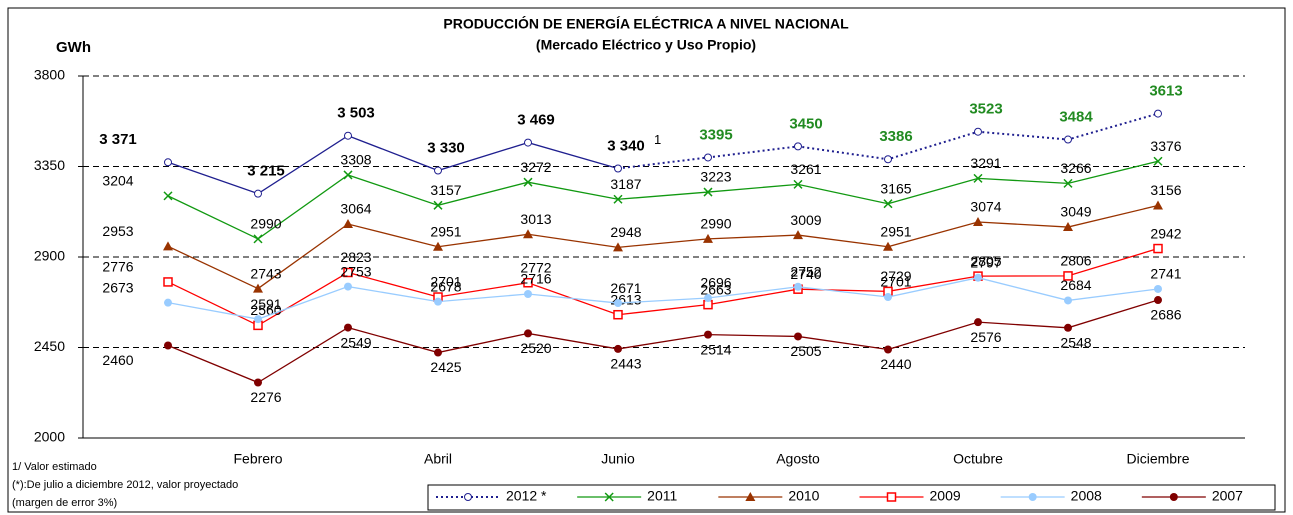  I want to click on data-label: 2823, so click(355, 257).